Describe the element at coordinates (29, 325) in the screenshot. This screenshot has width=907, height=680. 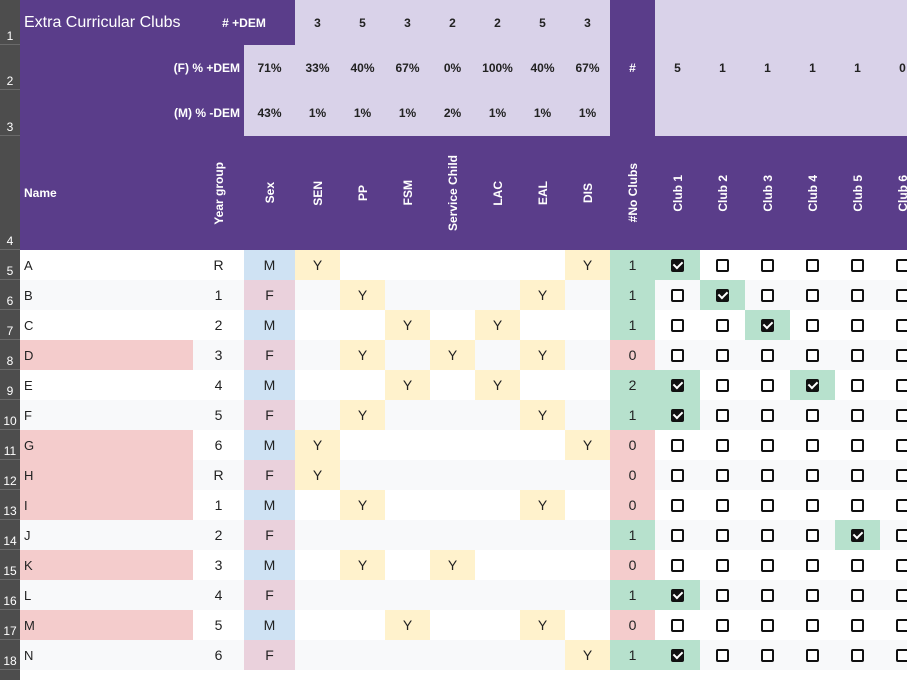
I see `student-name: C` at that location.